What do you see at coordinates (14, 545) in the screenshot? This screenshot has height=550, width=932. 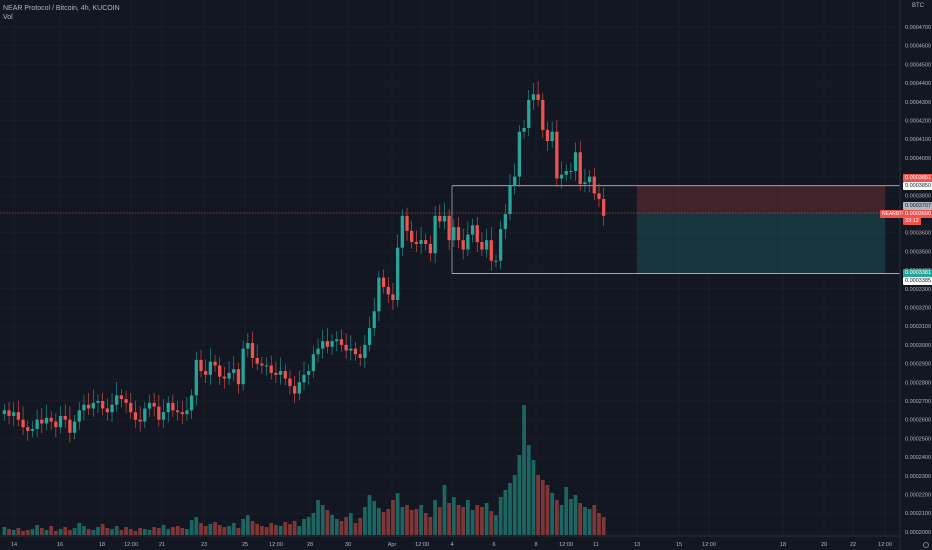 I see `time-tick-label: 14` at bounding box center [14, 545].